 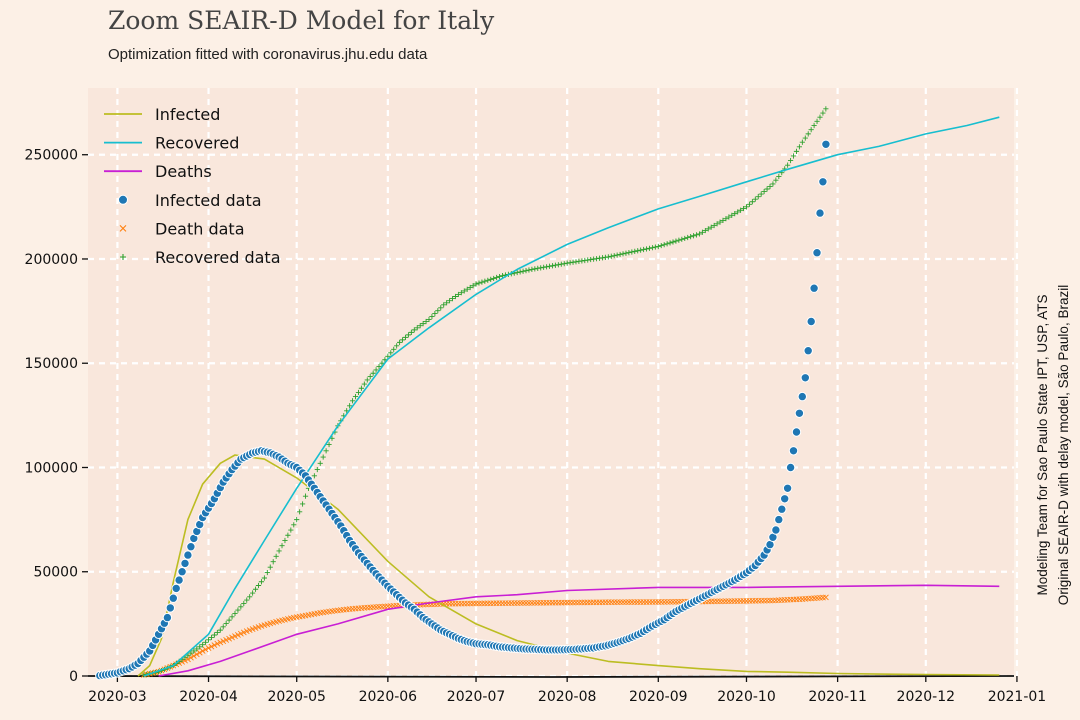 I want to click on legend-label: Recovered, so click(x=197, y=143).